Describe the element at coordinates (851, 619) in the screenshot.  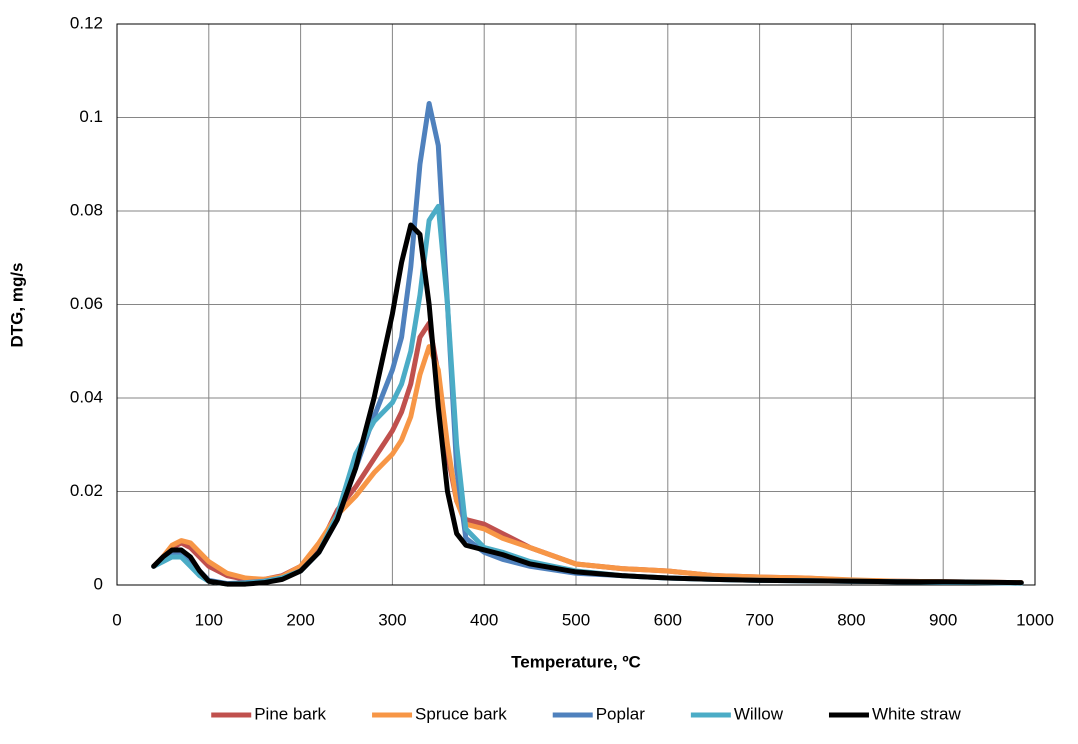
I see `x-tick-label: 800` at that location.